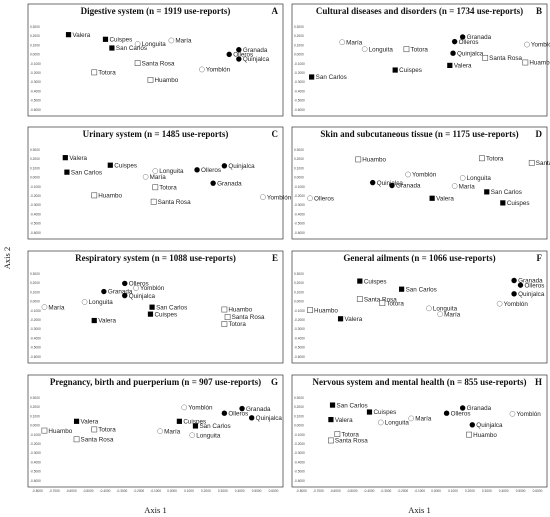  What do you see at coordinates (299, 55) in the screenshot?
I see `y-tick-label: 0.0000` at bounding box center [299, 55].